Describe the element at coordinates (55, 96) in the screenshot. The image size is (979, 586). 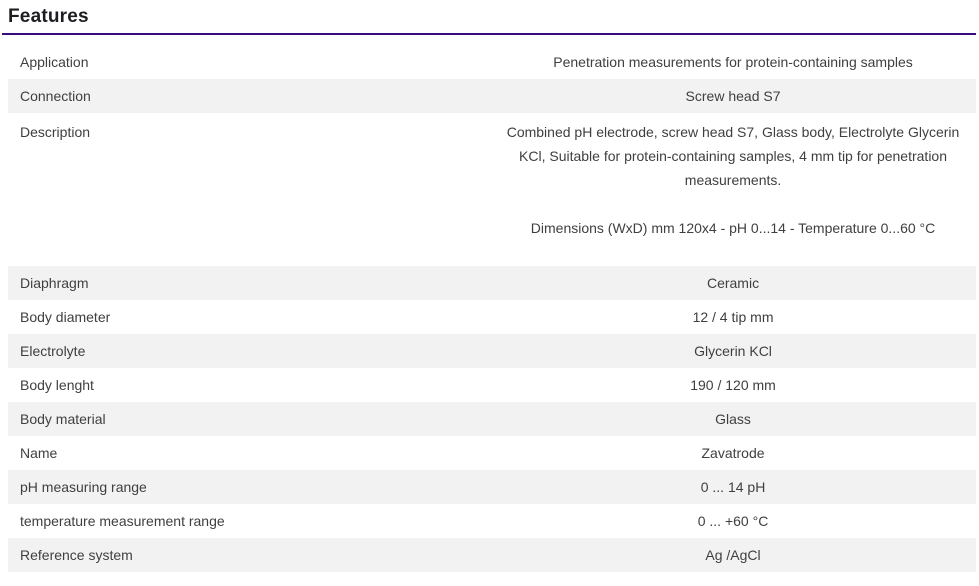
I see `feature-label: Connection` at that location.